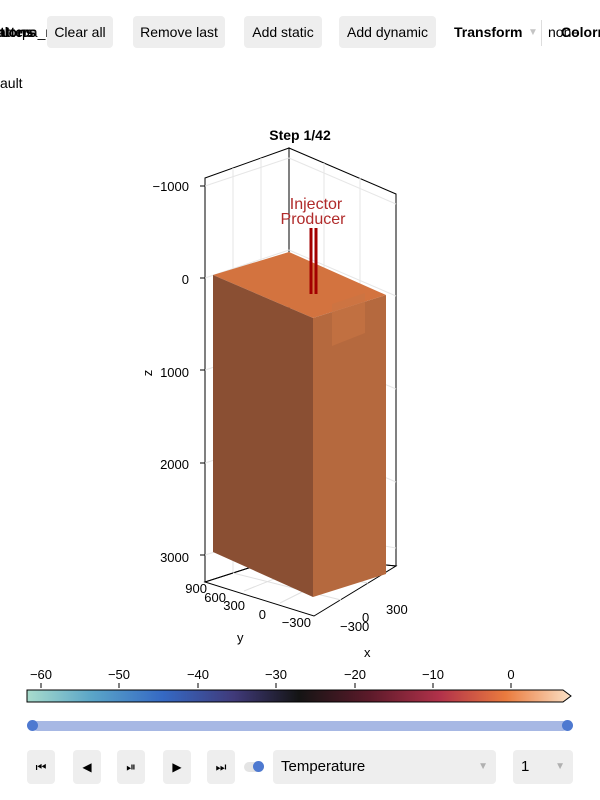 Image resolution: width=600 pixels, height=800 pixels. I want to click on producer-label: Producer, so click(314, 219).